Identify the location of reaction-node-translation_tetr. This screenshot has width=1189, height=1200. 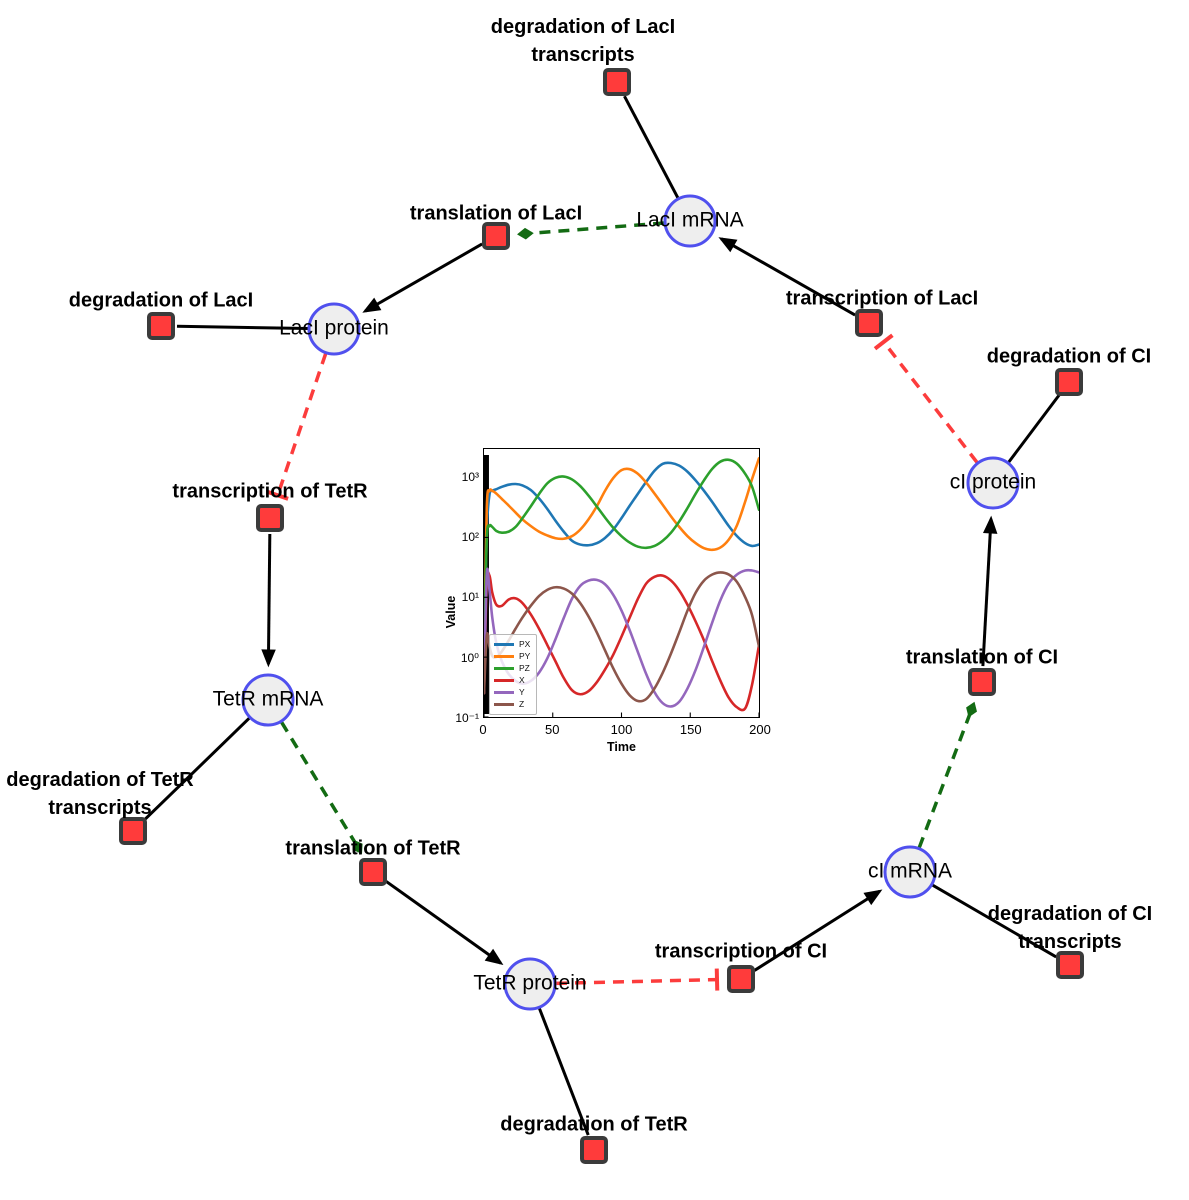
(373, 872).